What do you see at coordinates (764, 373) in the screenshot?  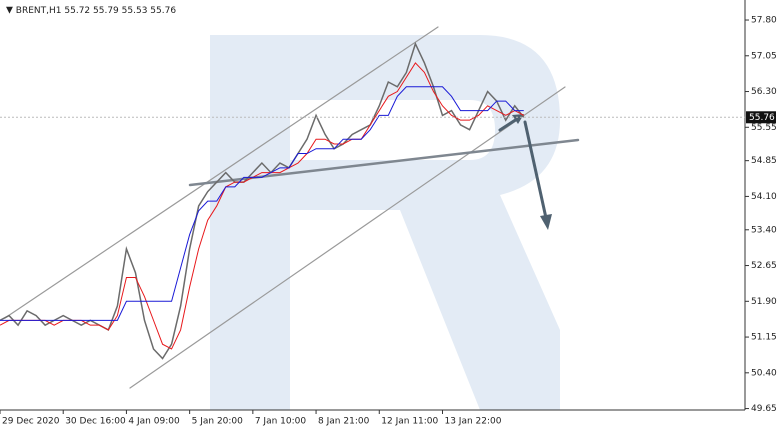 I see `y-tick-label: 50.40` at bounding box center [764, 373].